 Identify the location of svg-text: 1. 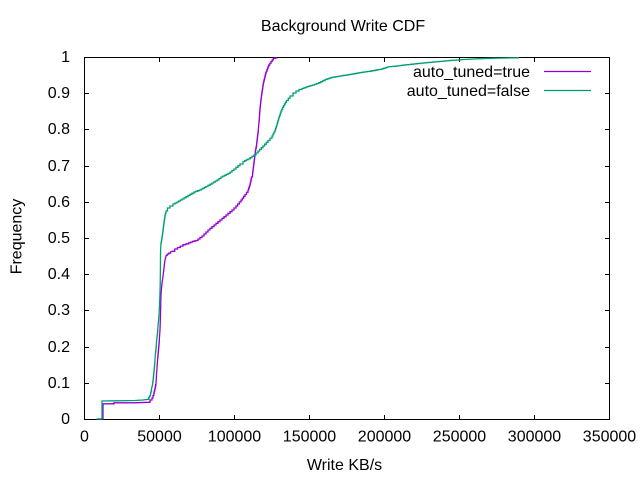
(65, 57).